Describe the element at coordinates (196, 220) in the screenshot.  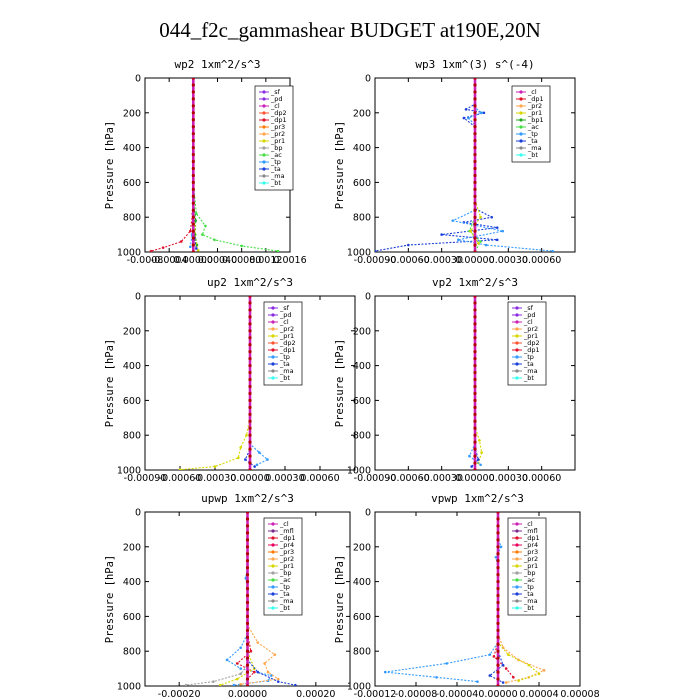
I see `series-point-bp1` at that location.